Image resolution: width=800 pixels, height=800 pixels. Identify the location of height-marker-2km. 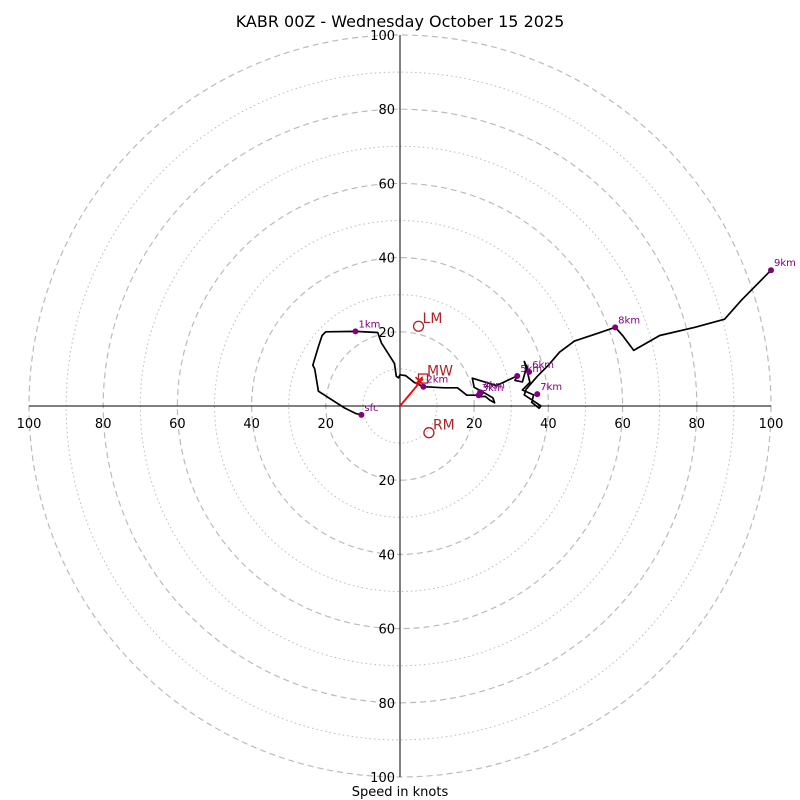
(423, 386).